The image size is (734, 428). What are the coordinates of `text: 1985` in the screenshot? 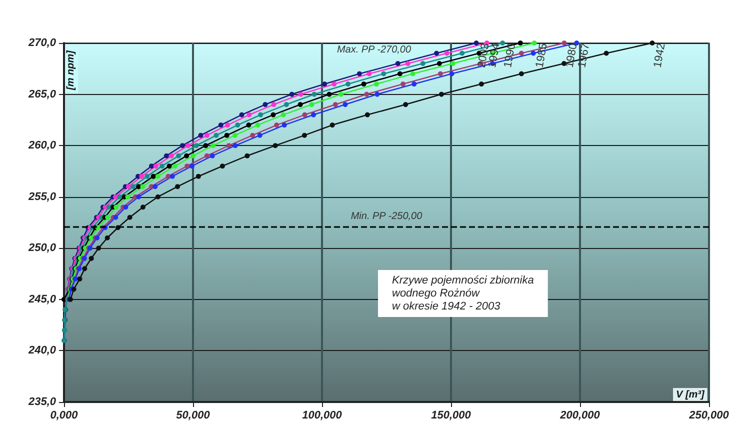 It's located at (542, 55).